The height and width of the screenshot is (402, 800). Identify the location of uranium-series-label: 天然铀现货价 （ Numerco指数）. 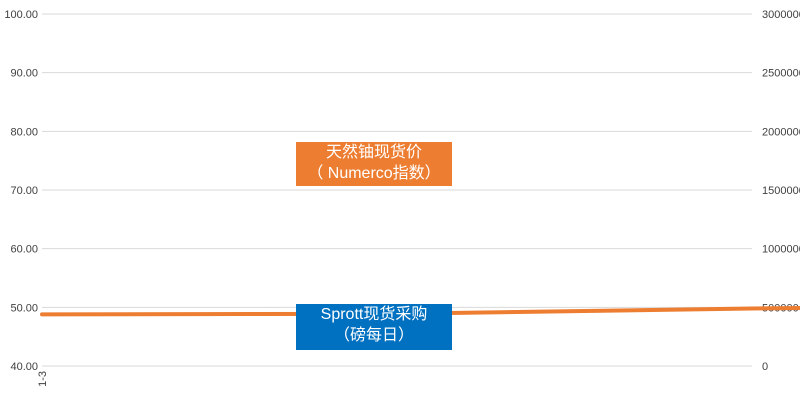
(374, 164).